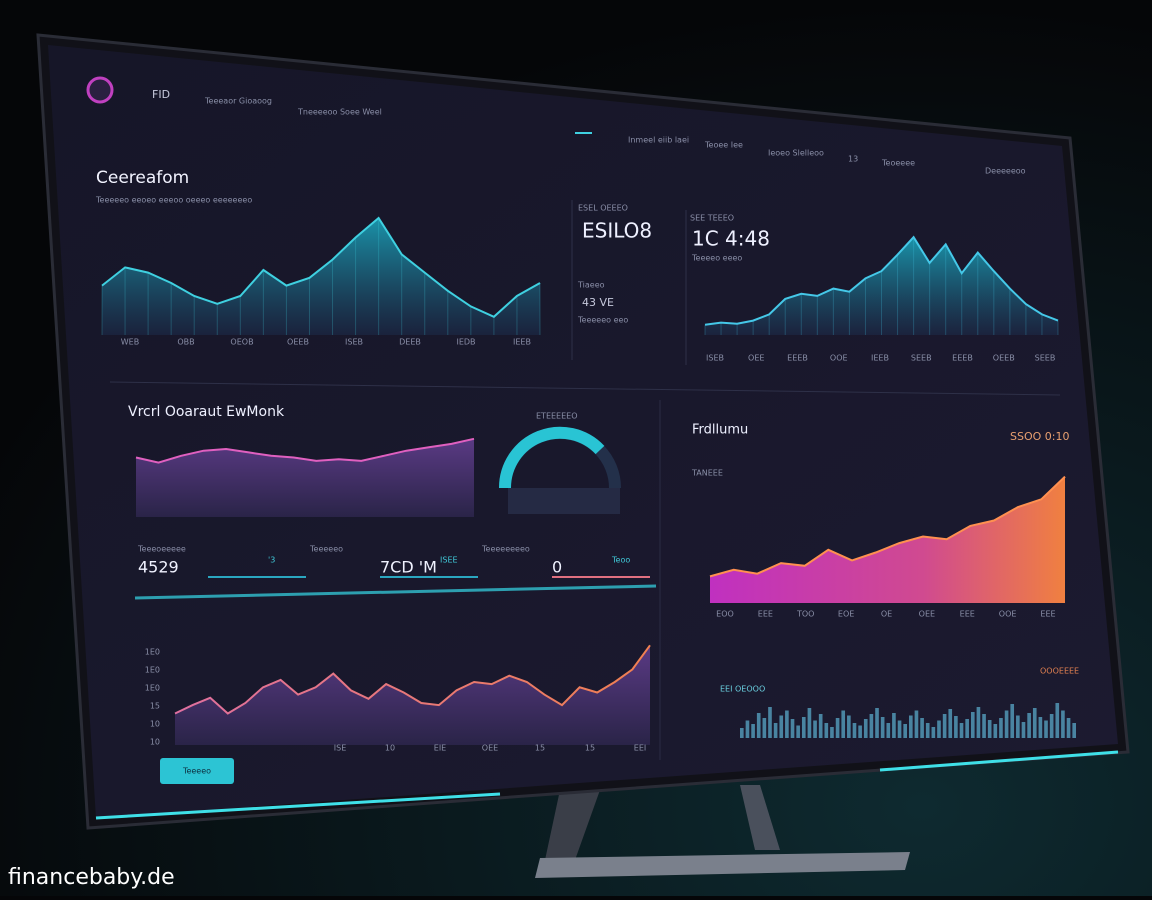  What do you see at coordinates (640, 748) in the screenshot?
I see `x-tick-label: EEI` at bounding box center [640, 748].